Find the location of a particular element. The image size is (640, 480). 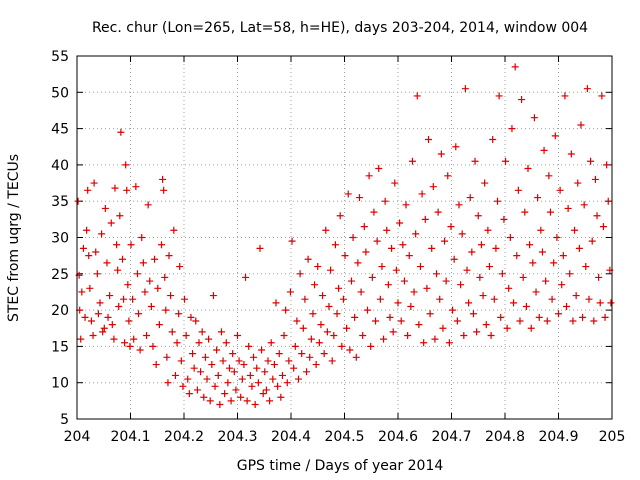

x-tick-label: 205 is located at coordinates (612, 437).